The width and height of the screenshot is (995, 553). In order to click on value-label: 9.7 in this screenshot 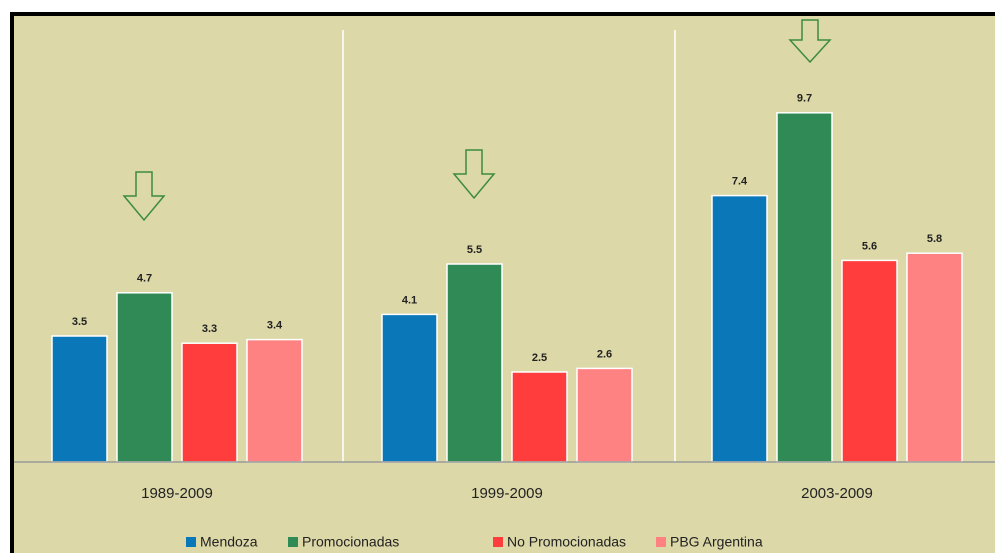, I will do `click(804, 99)`.